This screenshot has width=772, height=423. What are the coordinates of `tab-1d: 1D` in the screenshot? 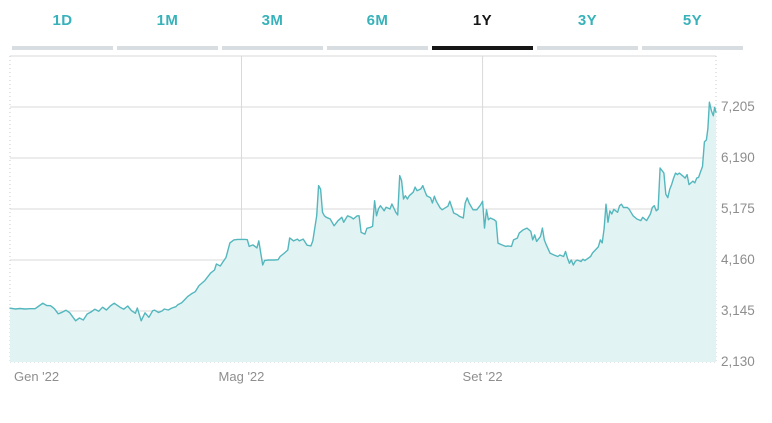 It's located at (62, 25).